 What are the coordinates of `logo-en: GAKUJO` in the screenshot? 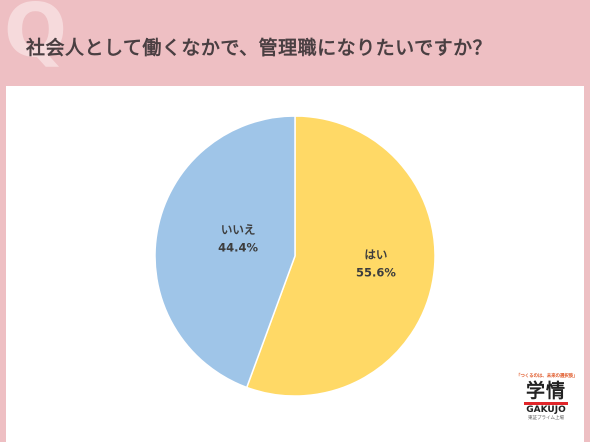 It's located at (546, 410).